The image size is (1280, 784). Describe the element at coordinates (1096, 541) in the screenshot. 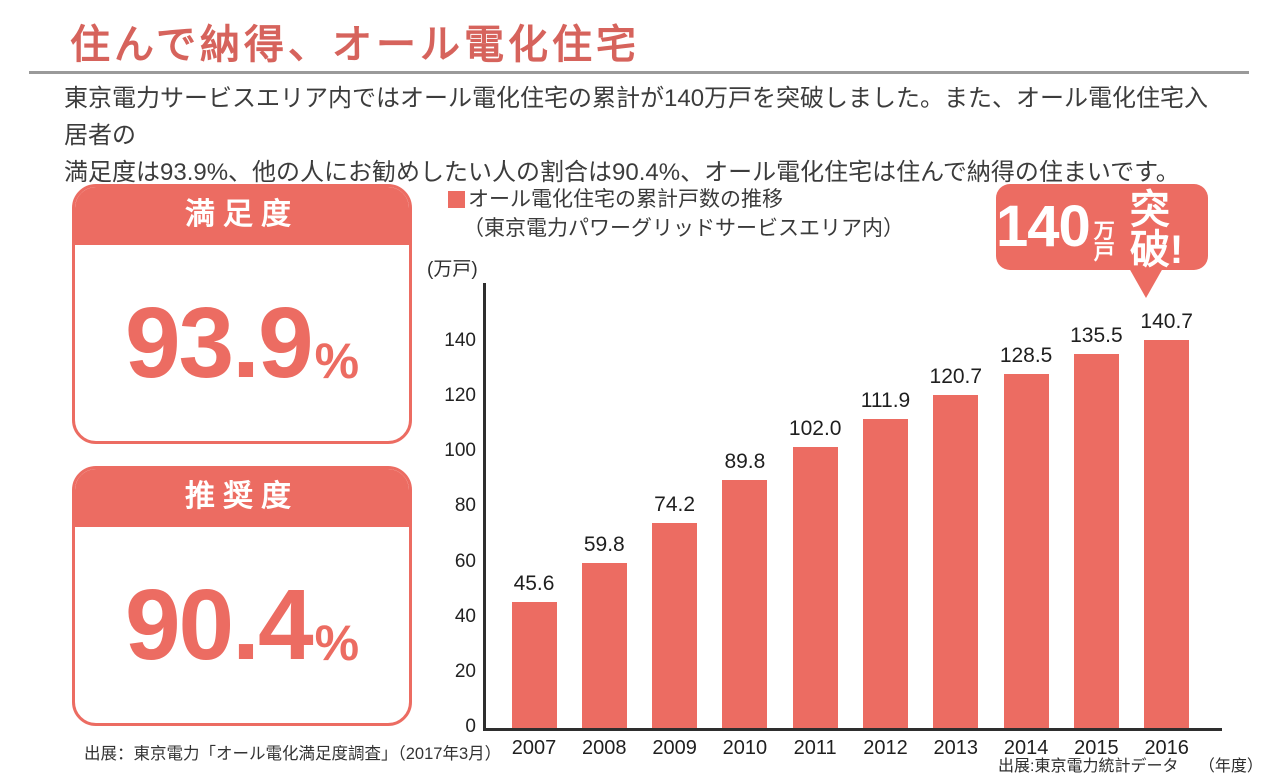

I see `bar-2015` at that location.